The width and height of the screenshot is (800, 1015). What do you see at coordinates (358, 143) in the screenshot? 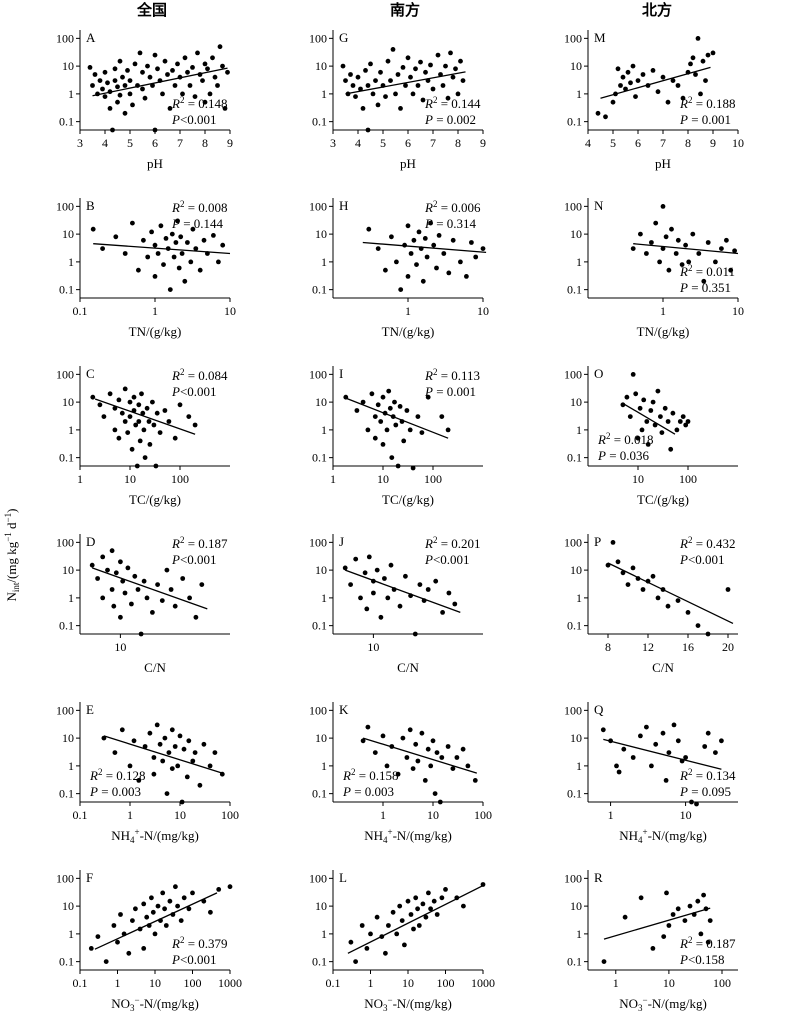
I see `x-tick-label: 4` at bounding box center [358, 143].